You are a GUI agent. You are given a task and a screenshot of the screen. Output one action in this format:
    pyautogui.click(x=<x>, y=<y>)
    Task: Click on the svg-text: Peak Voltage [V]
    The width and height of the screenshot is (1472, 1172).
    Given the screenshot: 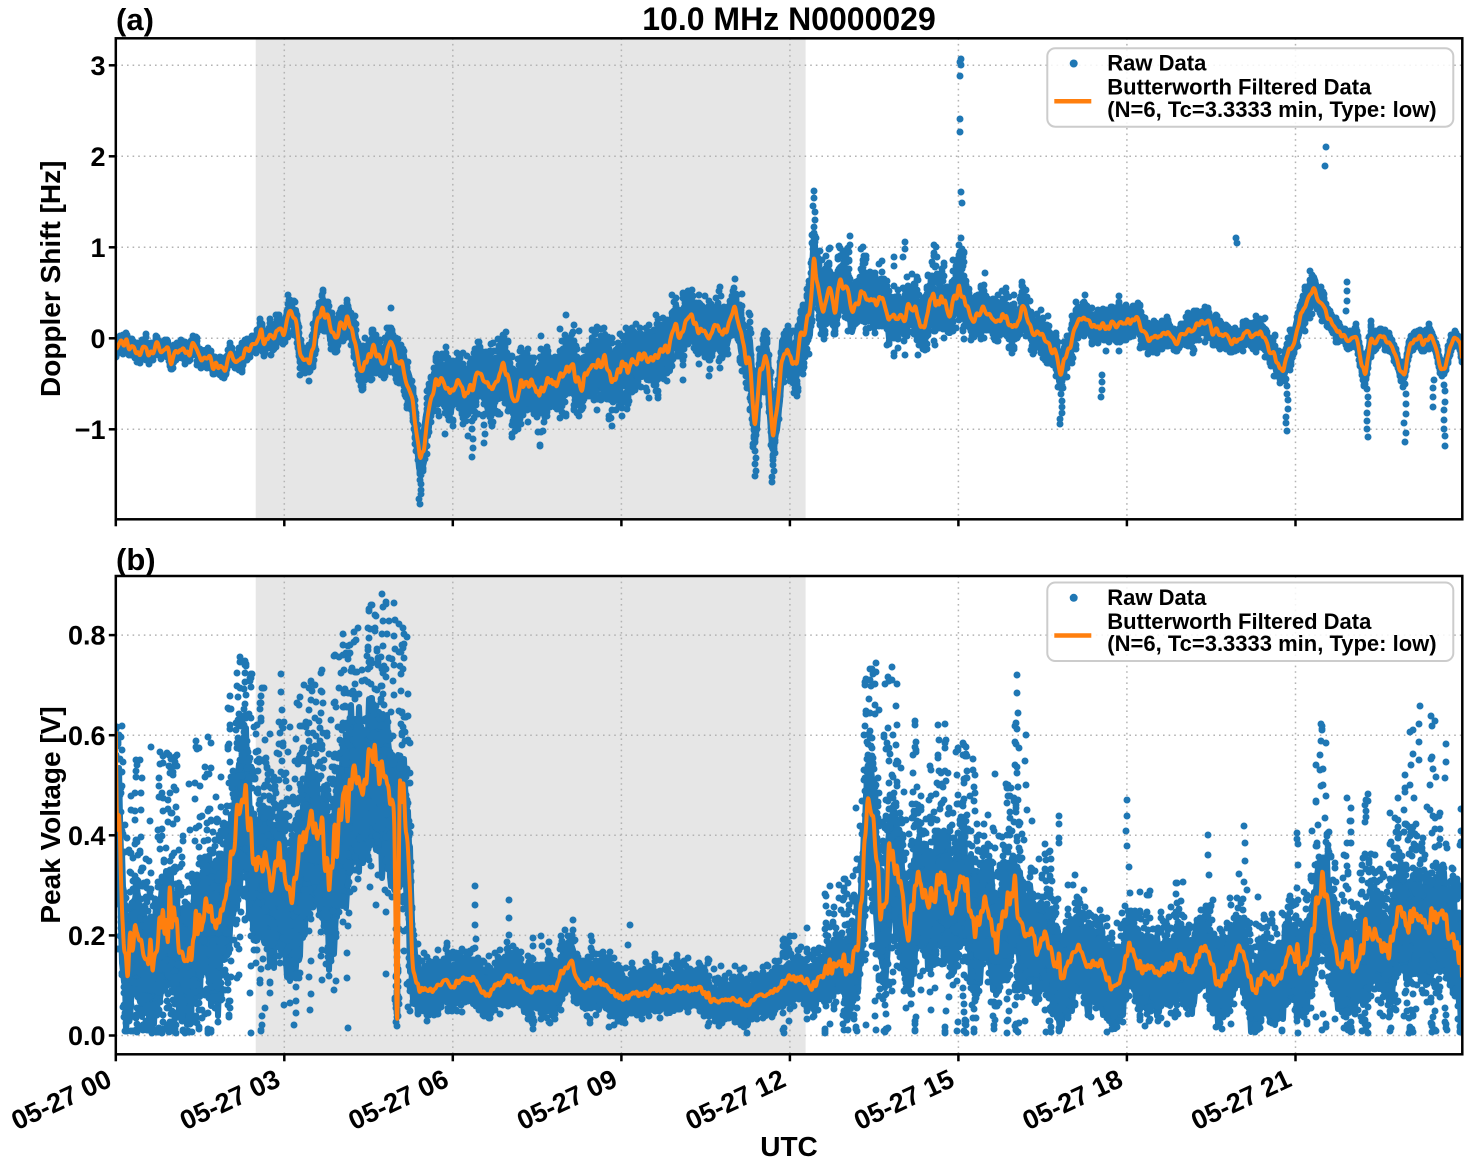 What is the action you would take?
    pyautogui.click(x=50, y=814)
    